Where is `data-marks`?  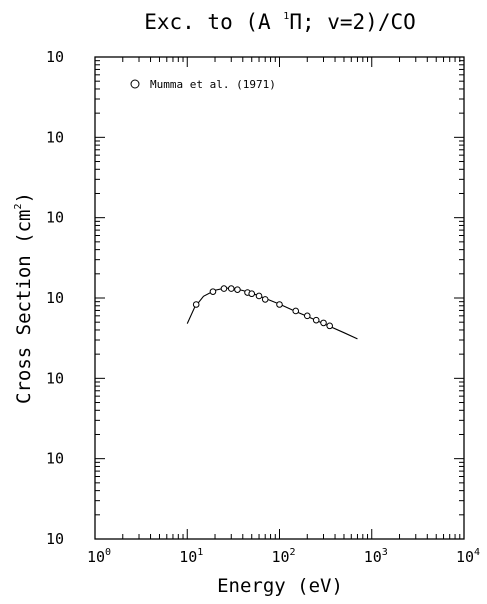 data-marks is located at coordinates (272, 312).